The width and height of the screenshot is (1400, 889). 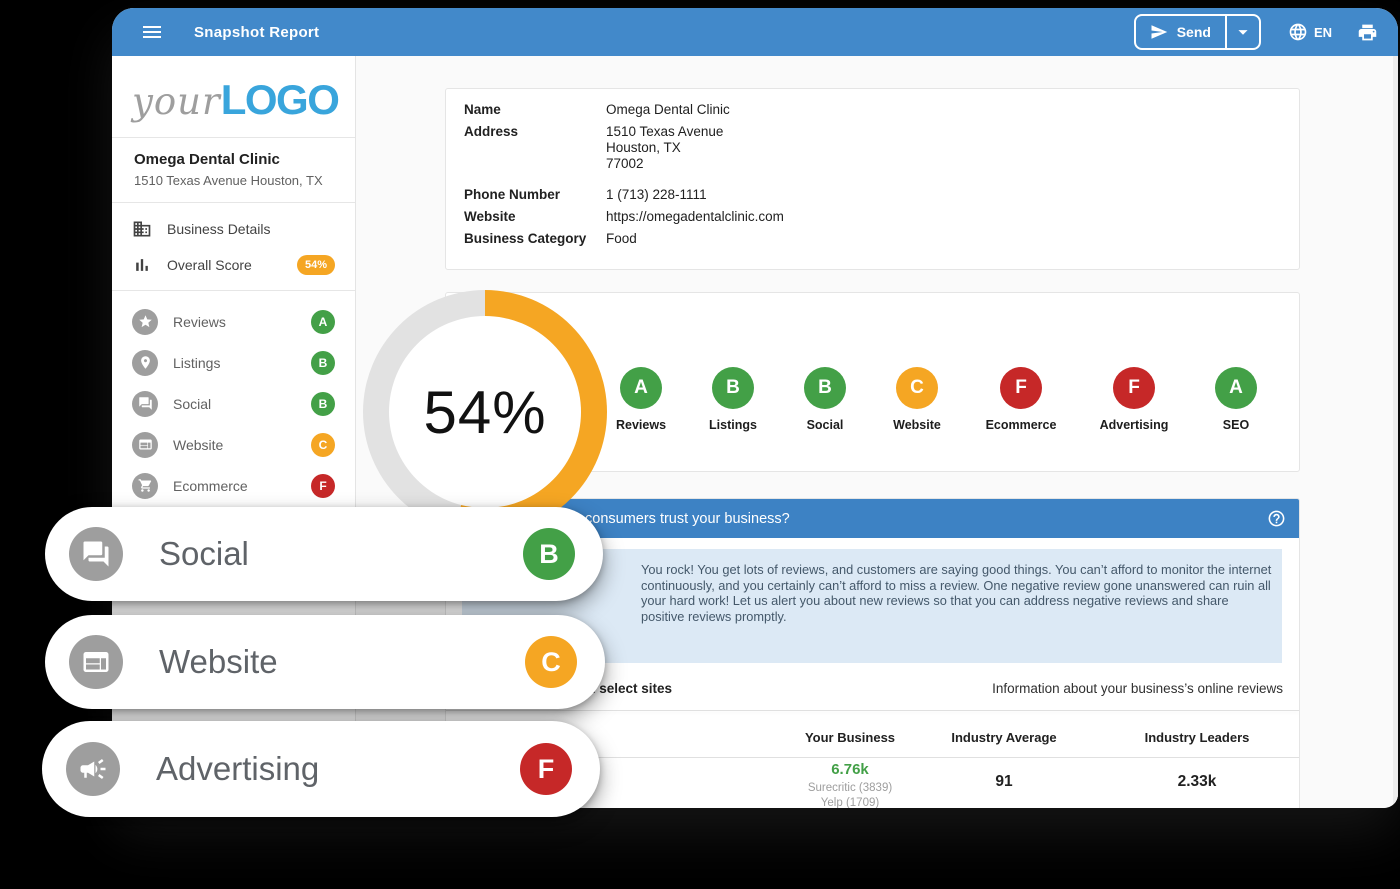 What do you see at coordinates (621, 238) in the screenshot?
I see `info-value: Food` at bounding box center [621, 238].